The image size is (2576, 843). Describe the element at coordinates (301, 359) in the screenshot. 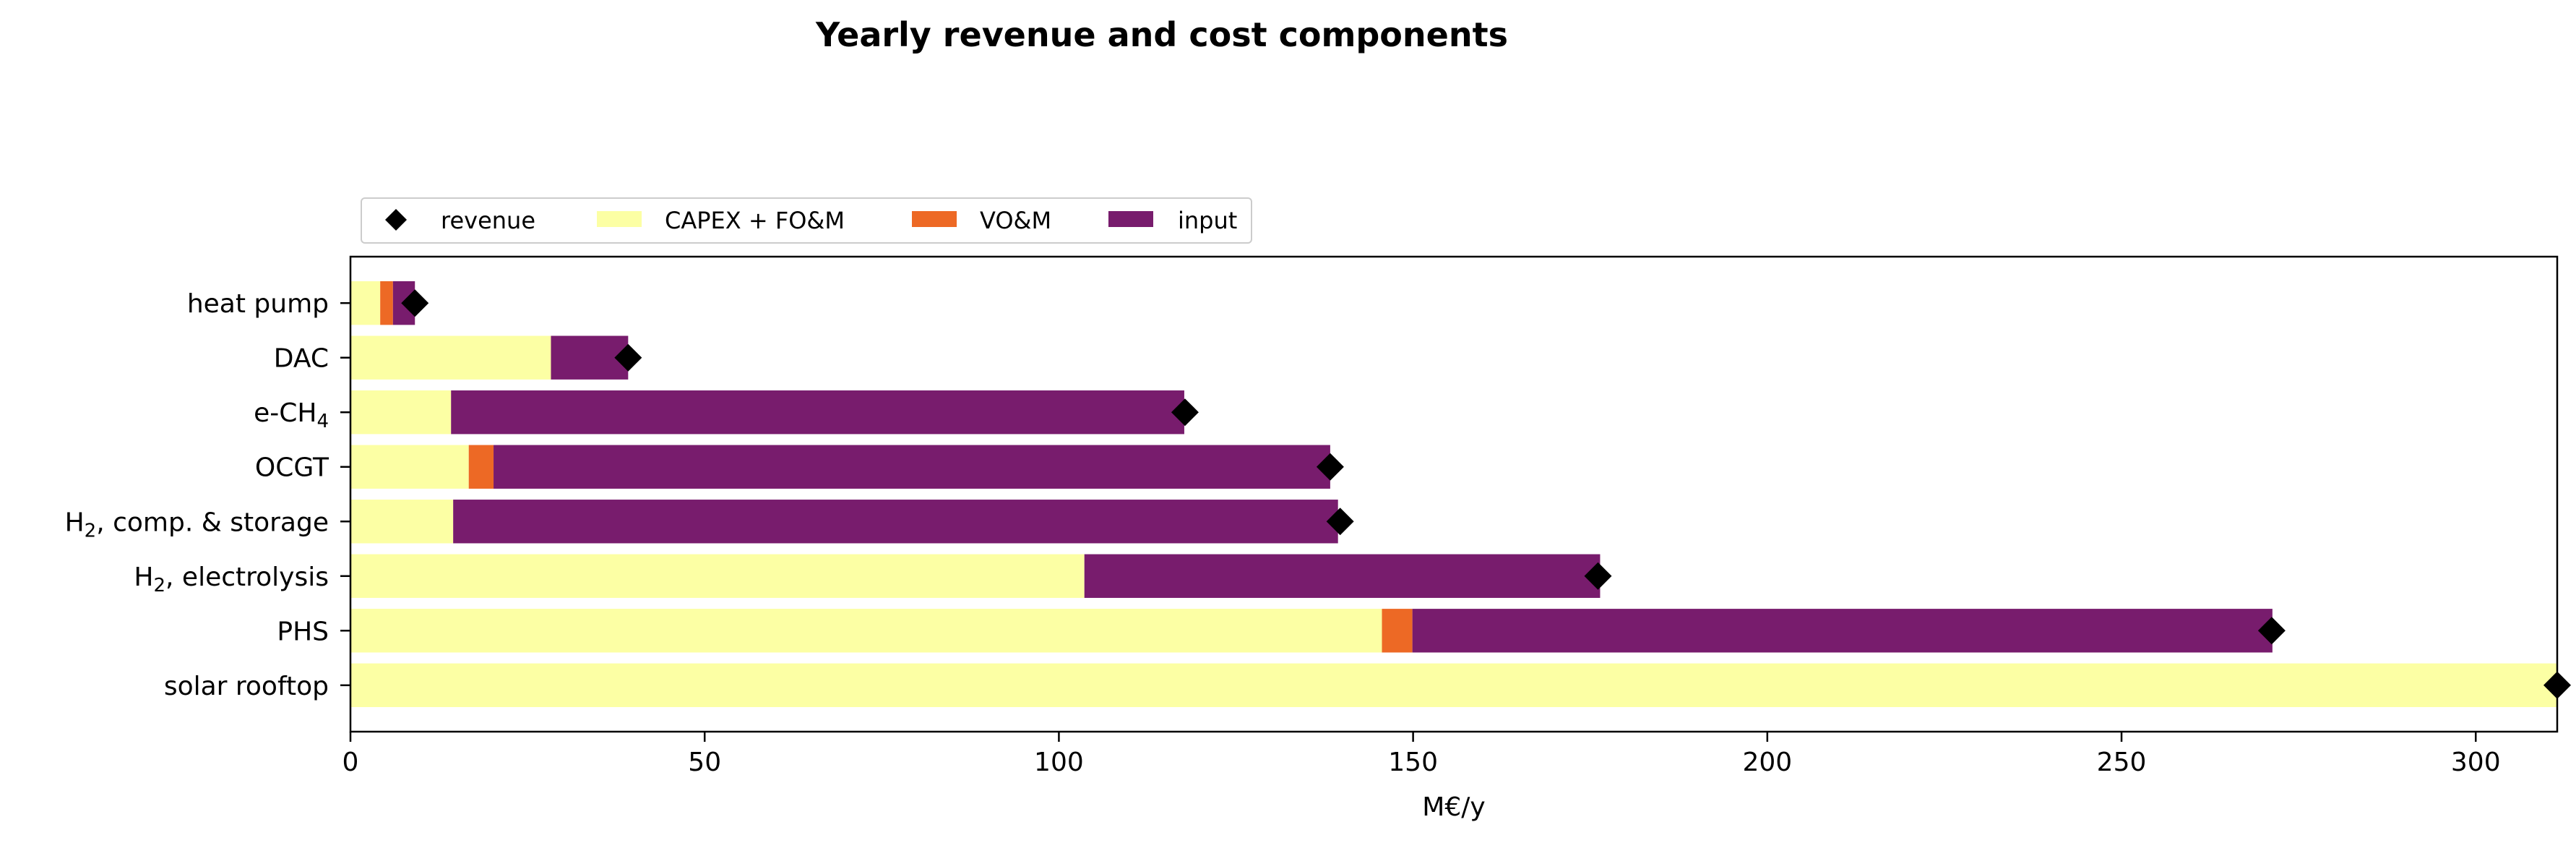

I see `y-tick-label-1: DAC` at that location.